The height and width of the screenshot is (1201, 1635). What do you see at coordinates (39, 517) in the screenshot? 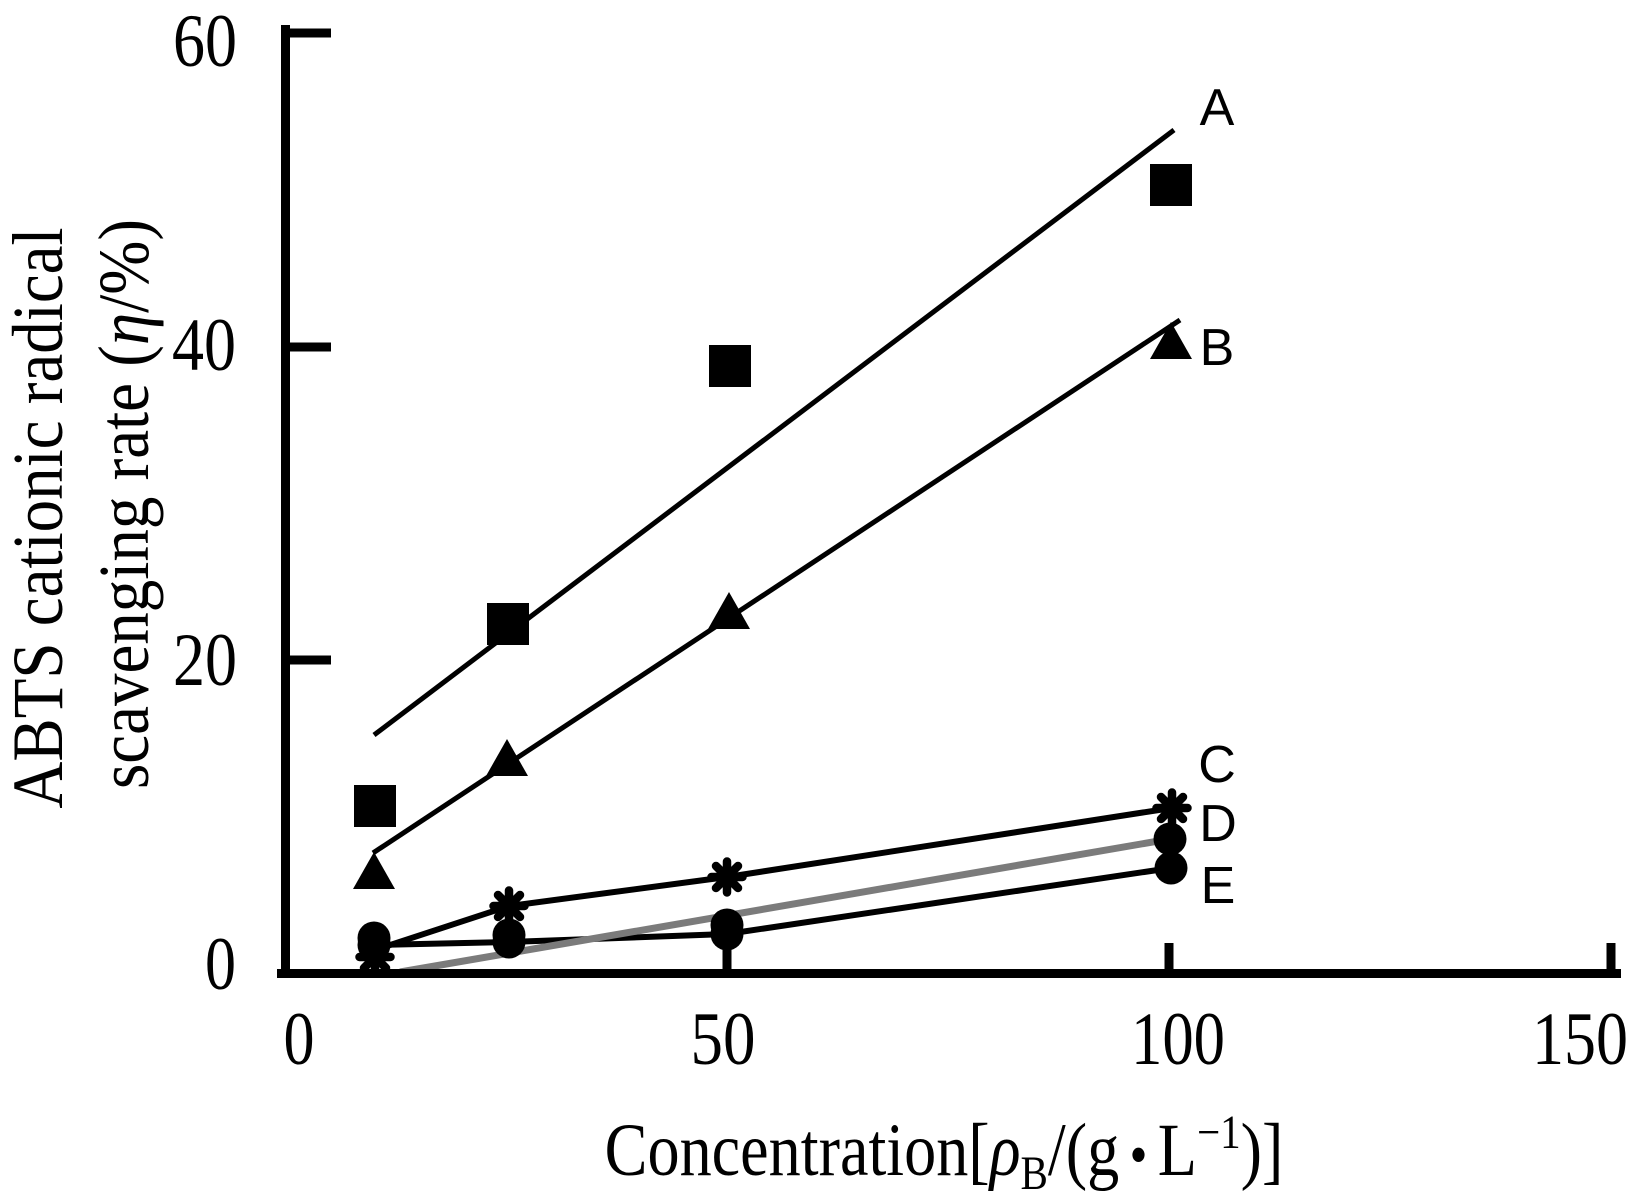
I see `svg-text: ABTS cationic radical` at bounding box center [39, 517].